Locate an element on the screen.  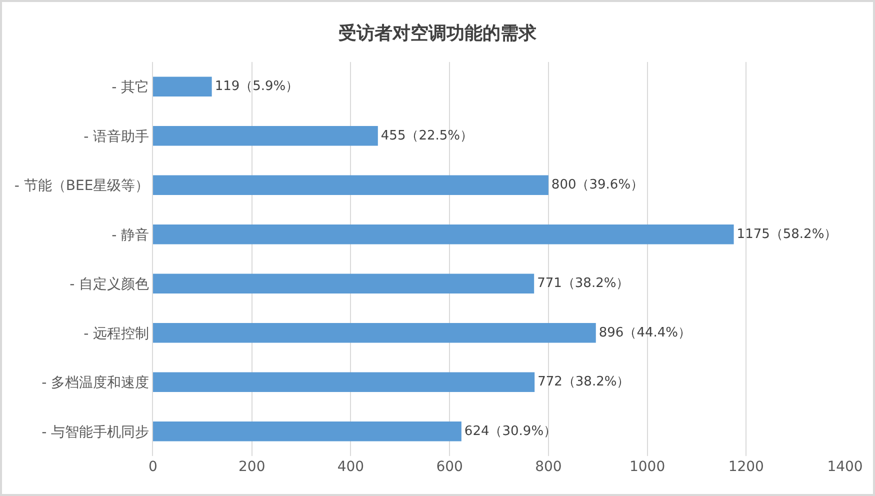
data-label: 455（22.5%） is located at coordinates (427, 136).